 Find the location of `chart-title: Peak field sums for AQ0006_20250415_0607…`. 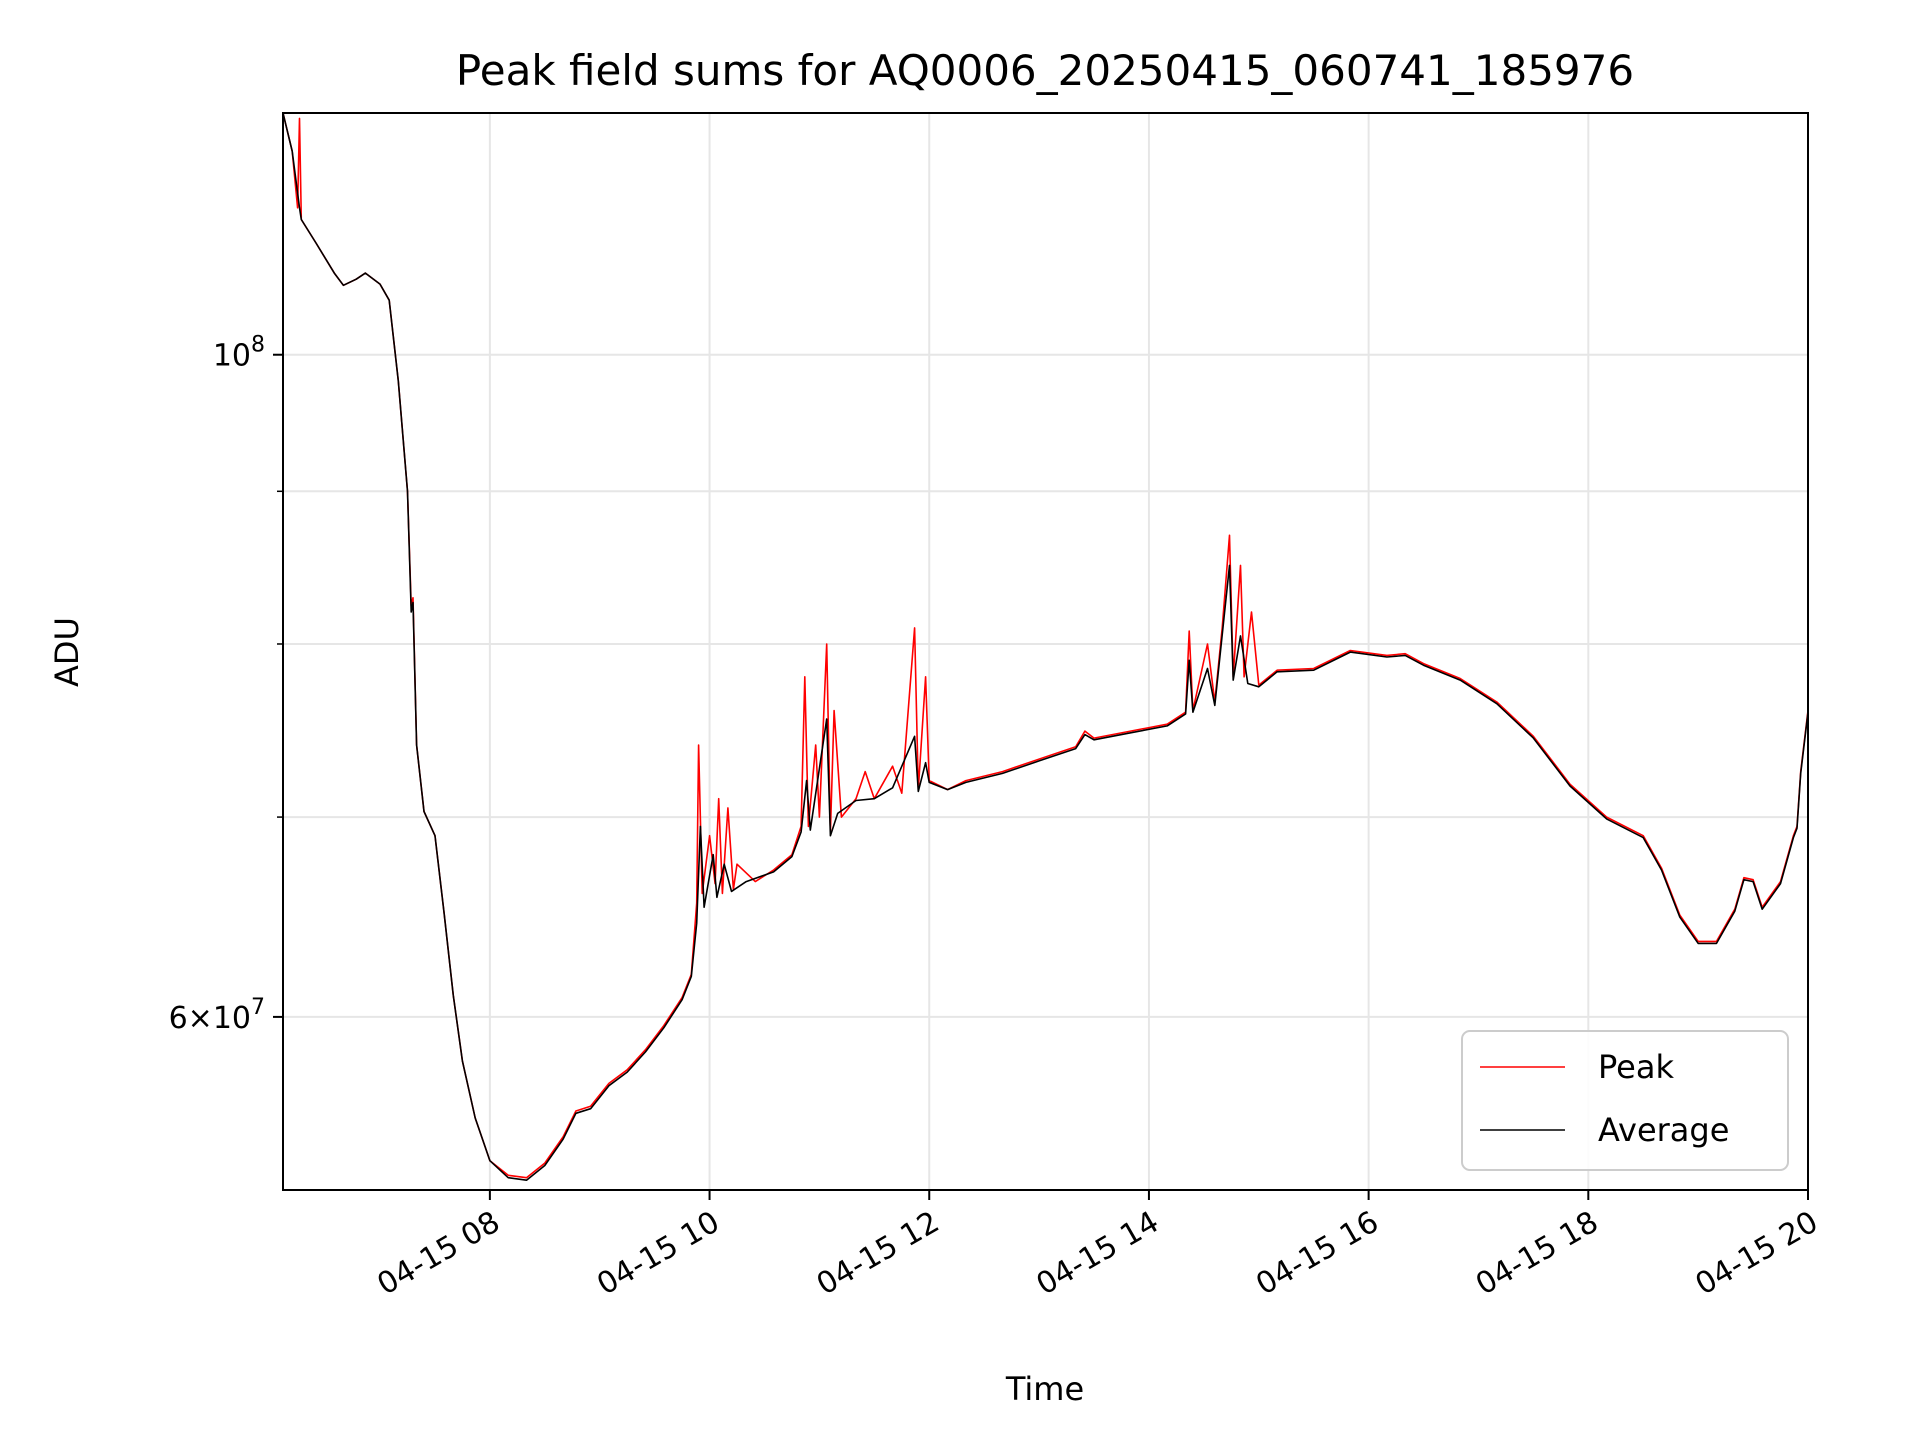

chart-title: Peak field sums for AQ0006_20250415_0607… is located at coordinates (1045, 70).